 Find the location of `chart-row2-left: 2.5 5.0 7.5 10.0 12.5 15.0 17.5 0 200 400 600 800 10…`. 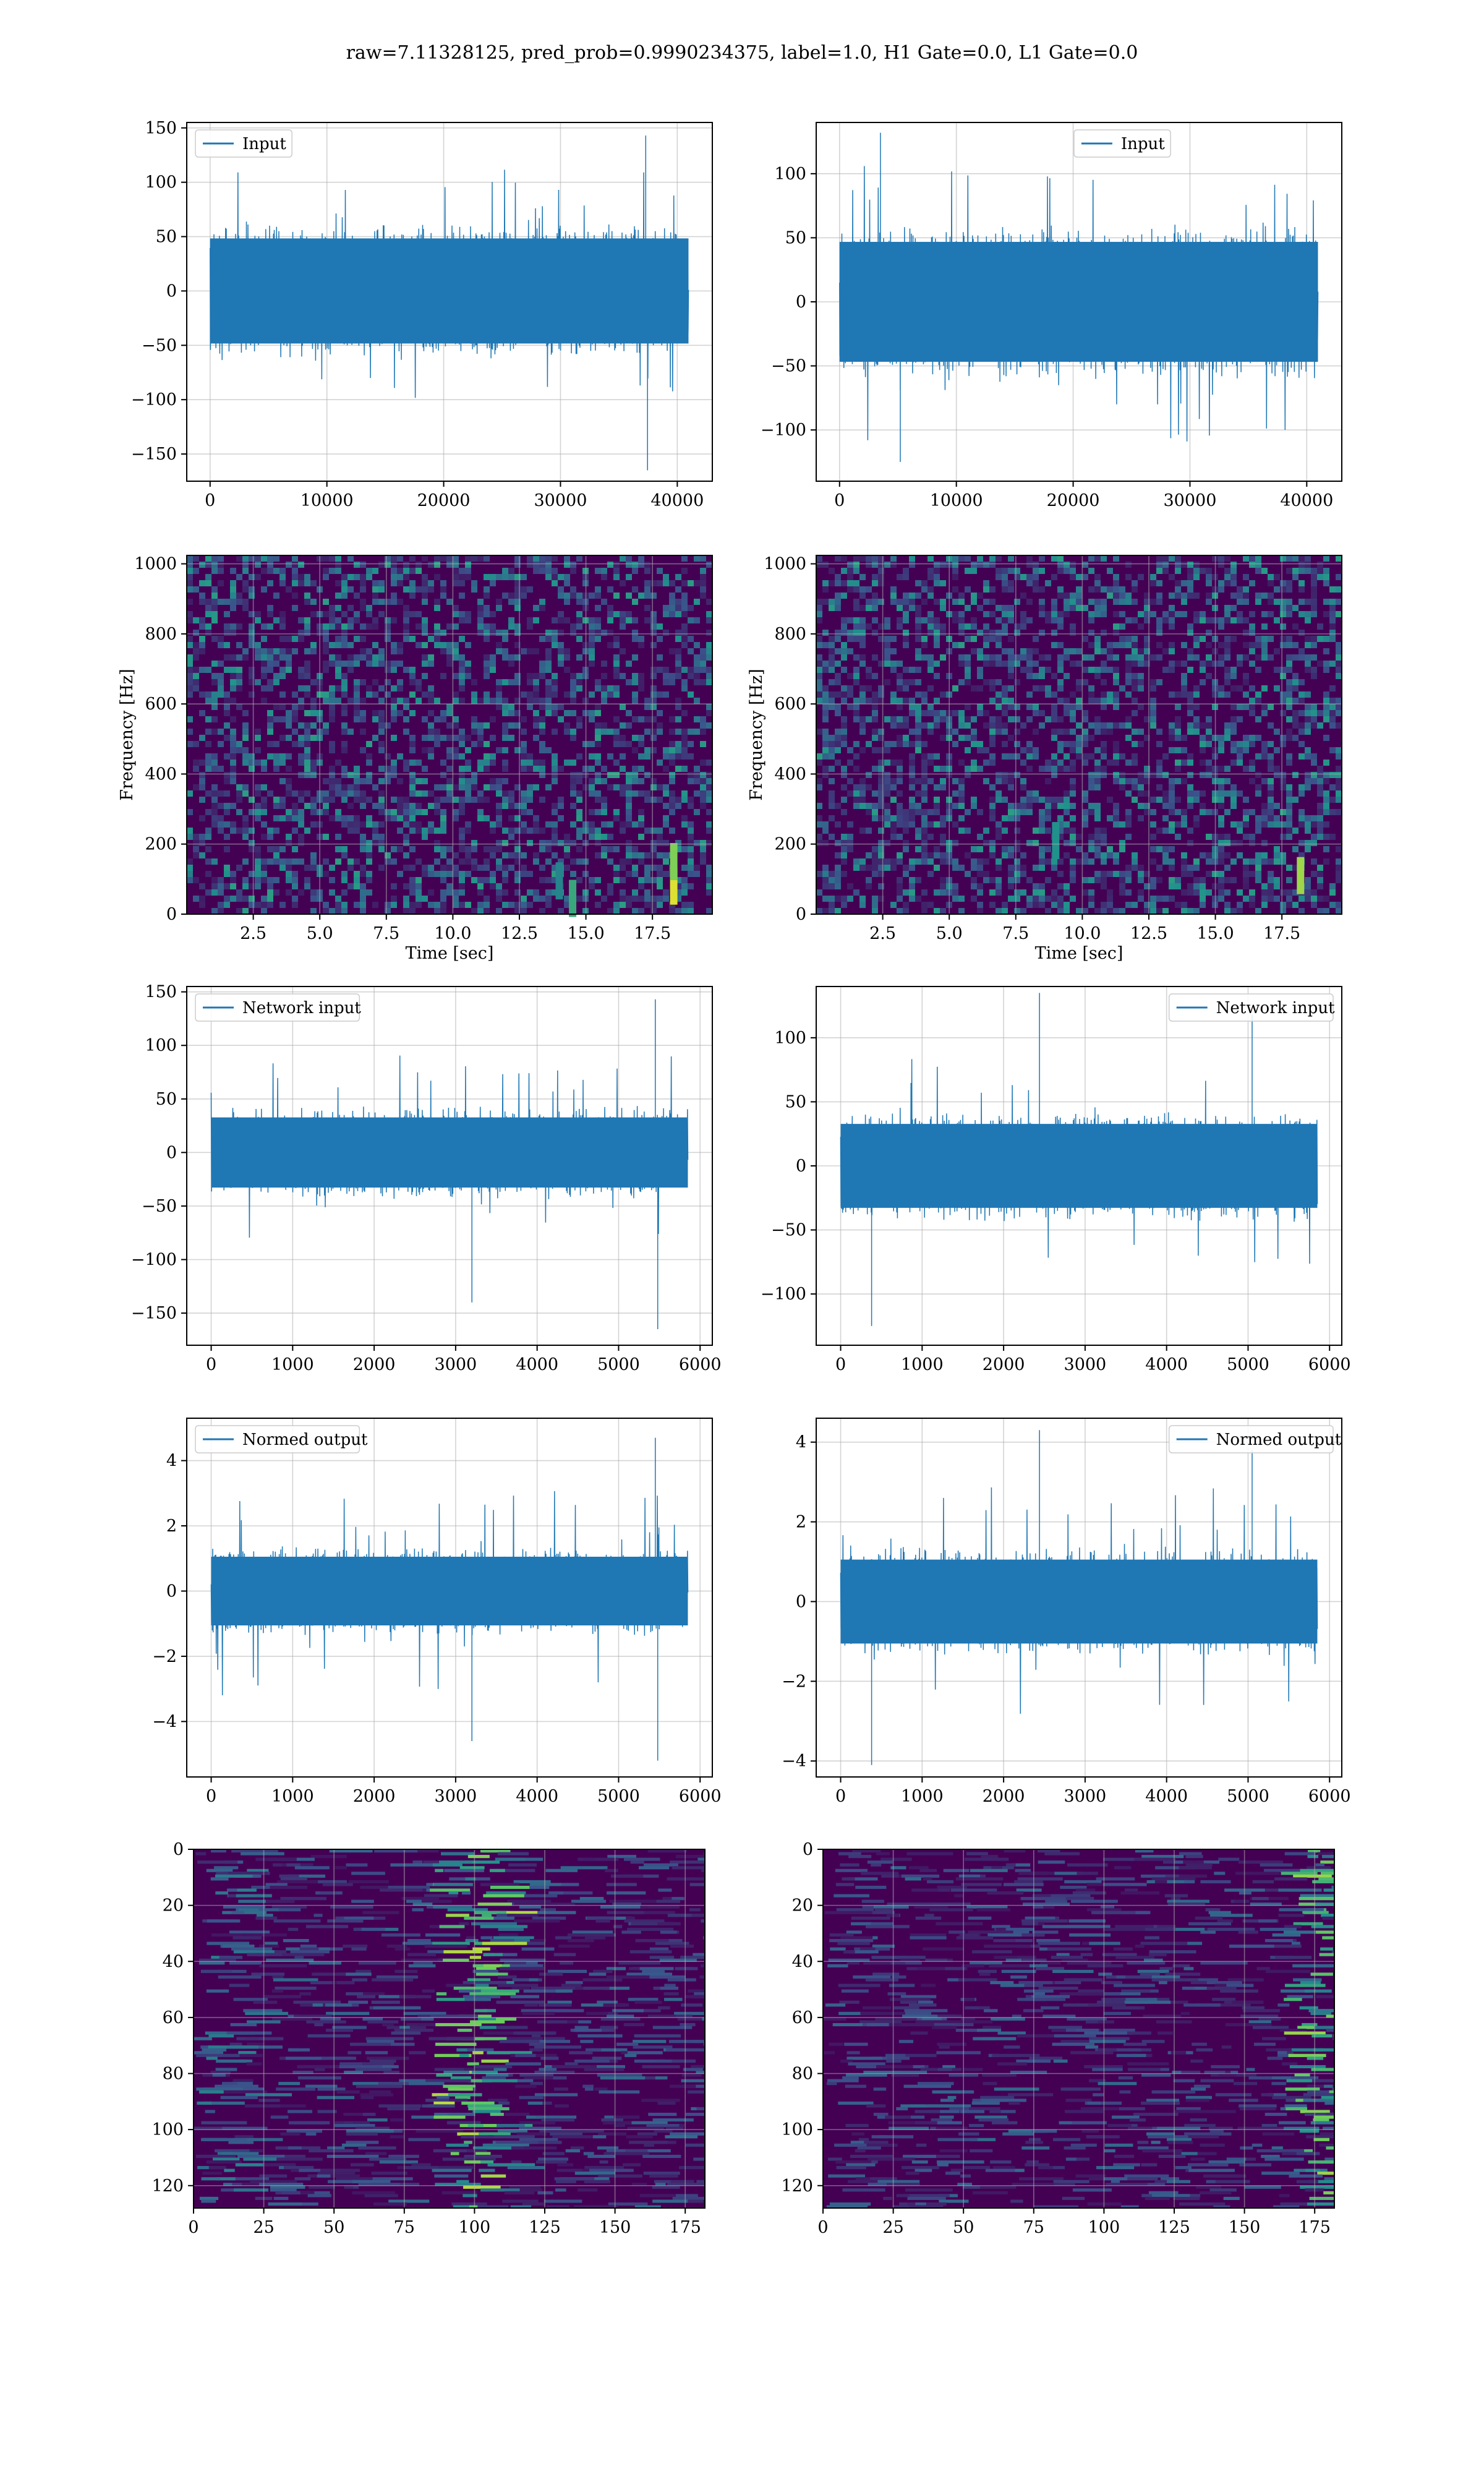

chart-row2-left: 2.5 5.0 7.5 10.0 12.5 15.0 17.5 0 200 400 600 800 10… is located at coordinates (415, 759).